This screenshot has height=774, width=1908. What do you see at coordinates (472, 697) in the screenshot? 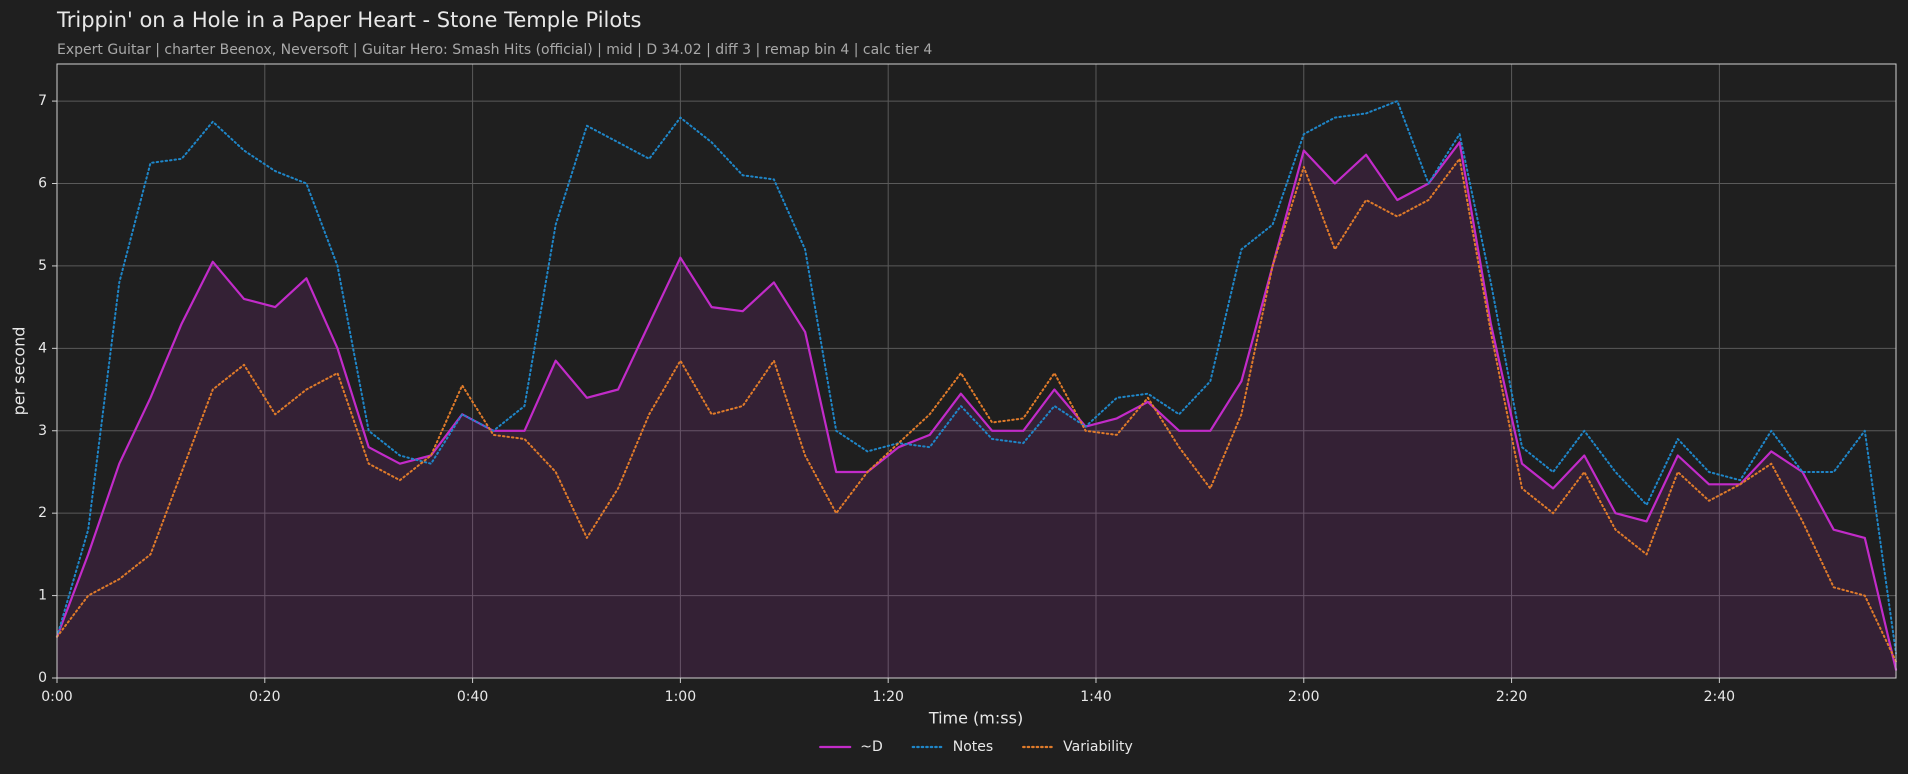
I see `x-tick-label: 0:40` at bounding box center [472, 697].